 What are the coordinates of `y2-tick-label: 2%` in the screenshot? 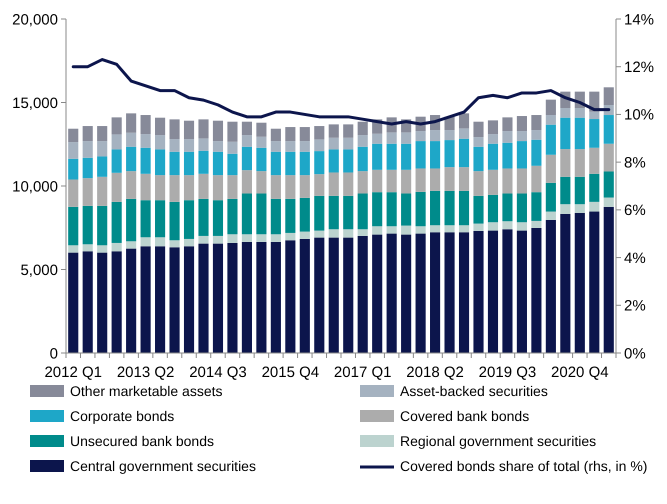 It's located at (635, 306).